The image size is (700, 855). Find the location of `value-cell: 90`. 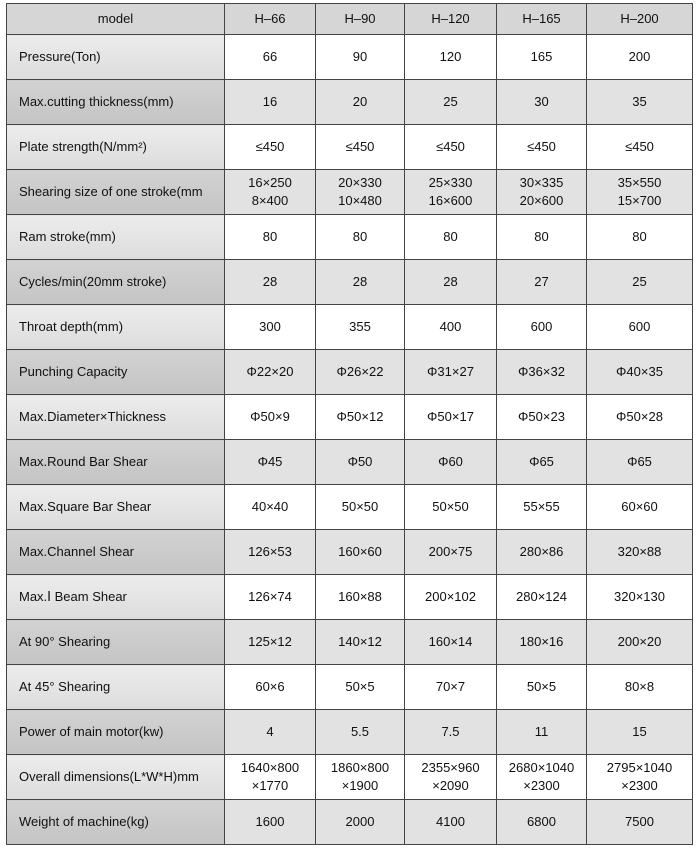

value-cell: 90 is located at coordinates (360, 57).